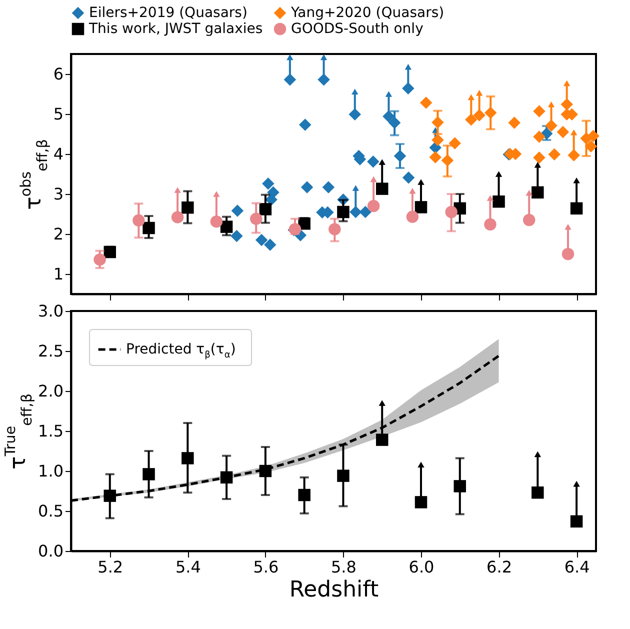  What do you see at coordinates (51, 311) in the screenshot?
I see `y-tick-label: 3.0` at bounding box center [51, 311].